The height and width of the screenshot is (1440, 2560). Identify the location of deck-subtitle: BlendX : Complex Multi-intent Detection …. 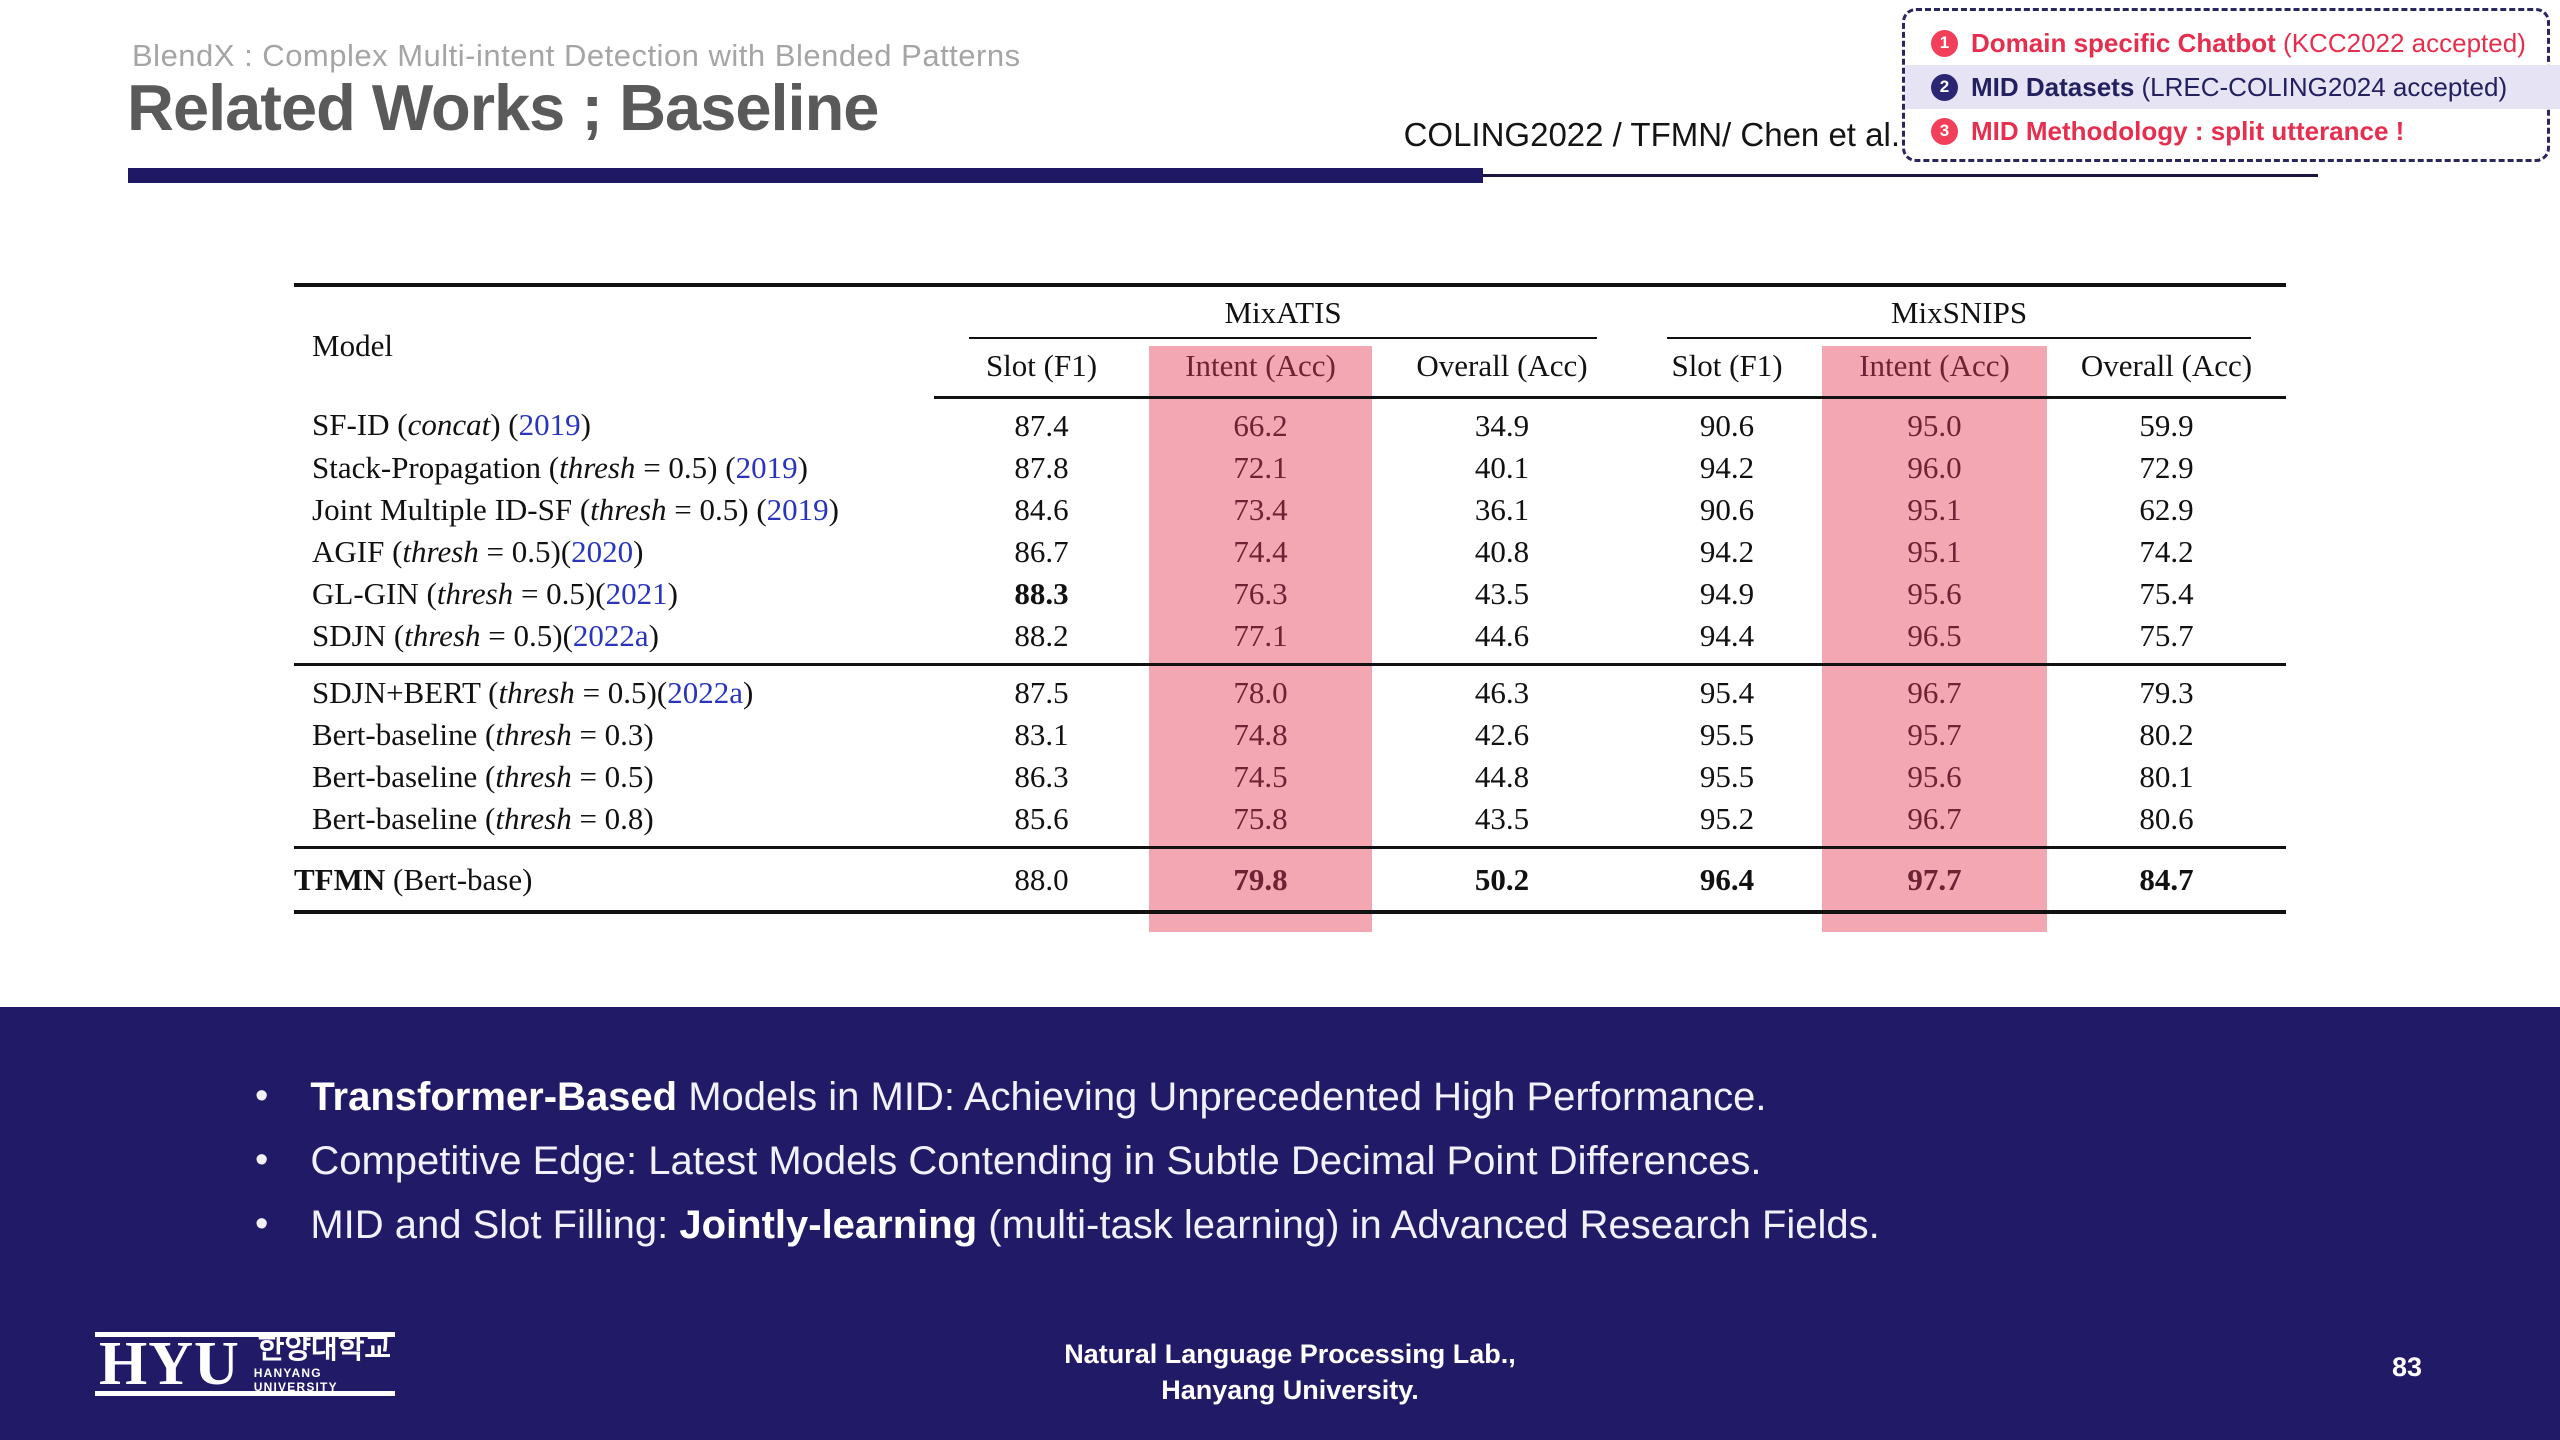
(576, 55).